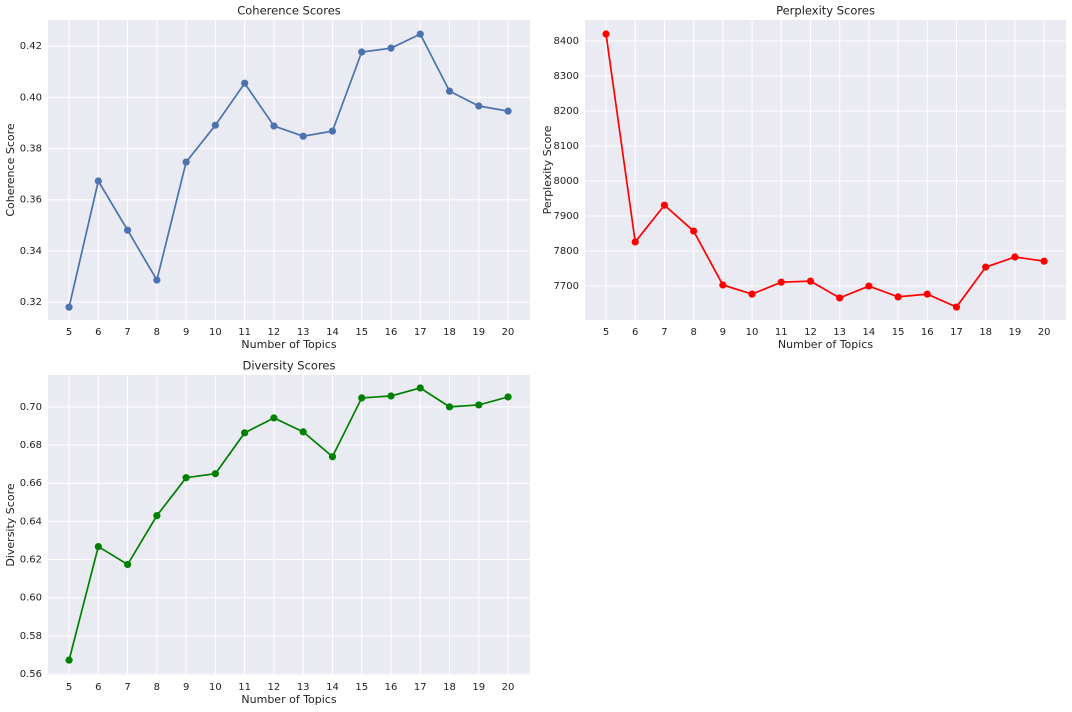 This screenshot has width=1072, height=712. What do you see at coordinates (31, 636) in the screenshot?
I see `y-tick-label: 0.58` at bounding box center [31, 636].